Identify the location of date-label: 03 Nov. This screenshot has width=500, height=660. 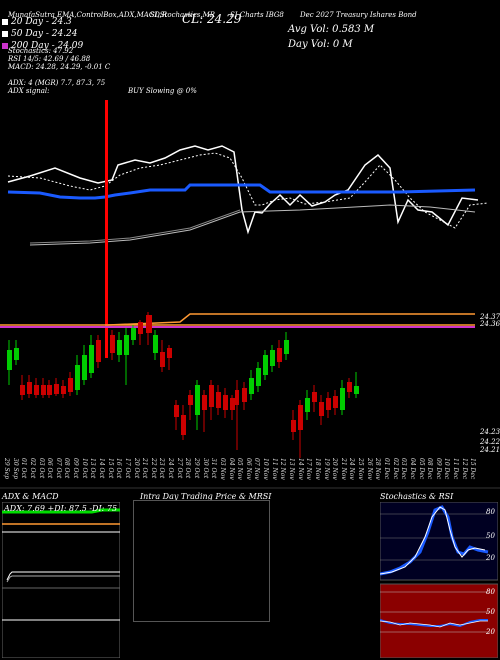
(222, 469).